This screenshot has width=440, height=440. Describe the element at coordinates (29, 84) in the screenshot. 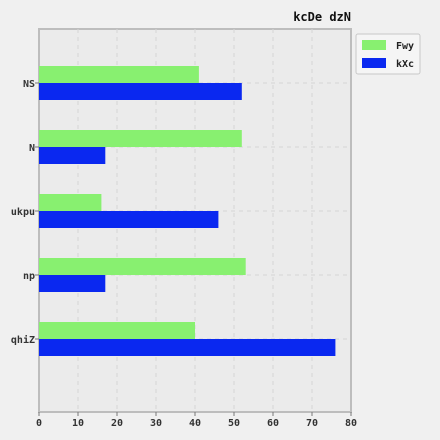

I see `y-tick-label: NS` at that location.